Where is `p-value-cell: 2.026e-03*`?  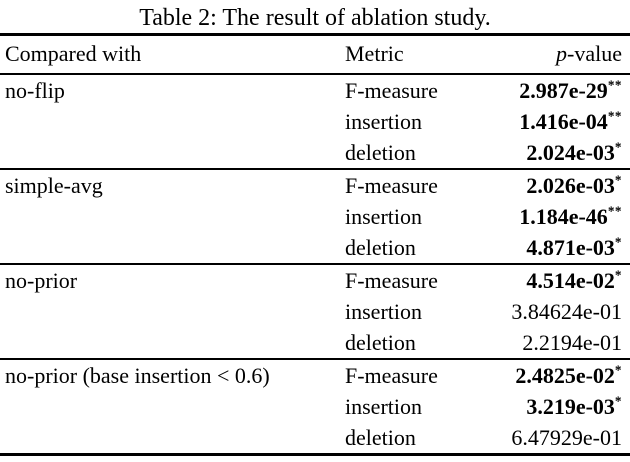 p-value-cell: 2.026e-03* is located at coordinates (551, 185).